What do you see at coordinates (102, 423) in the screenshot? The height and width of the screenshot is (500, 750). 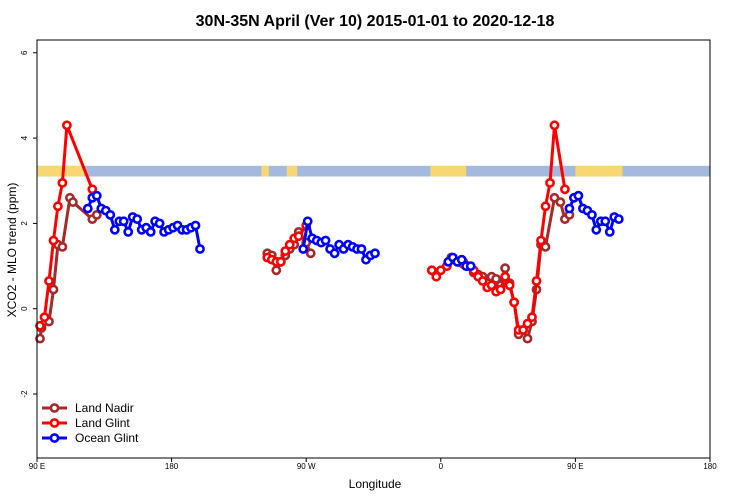 I see `legend-label: Land Glint` at bounding box center [102, 423].